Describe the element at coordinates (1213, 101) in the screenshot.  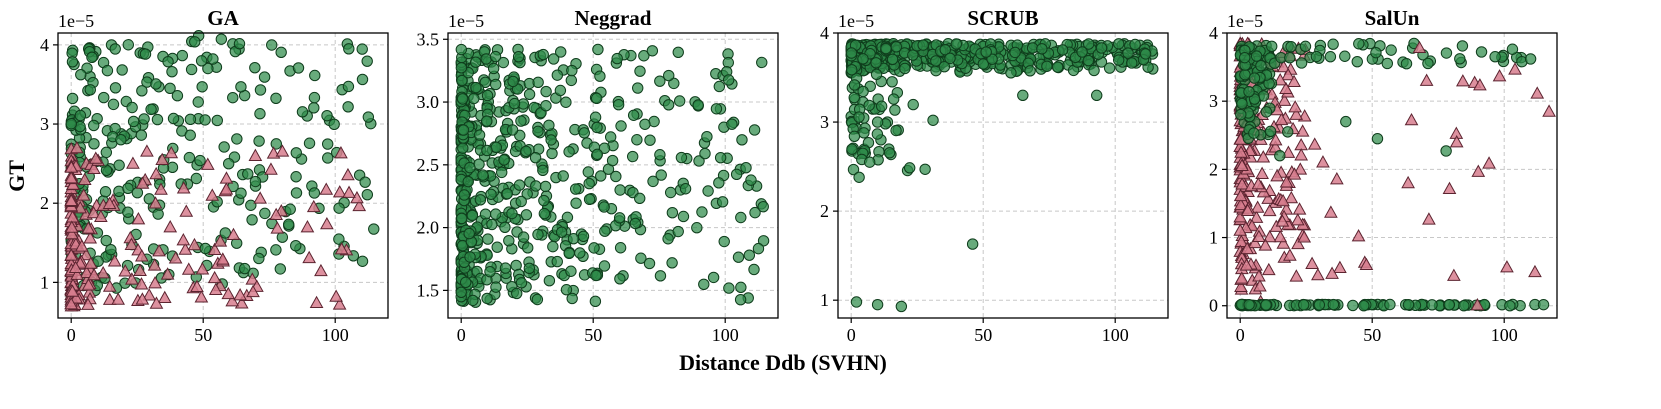
I see `y-tick-label: 3` at that location.